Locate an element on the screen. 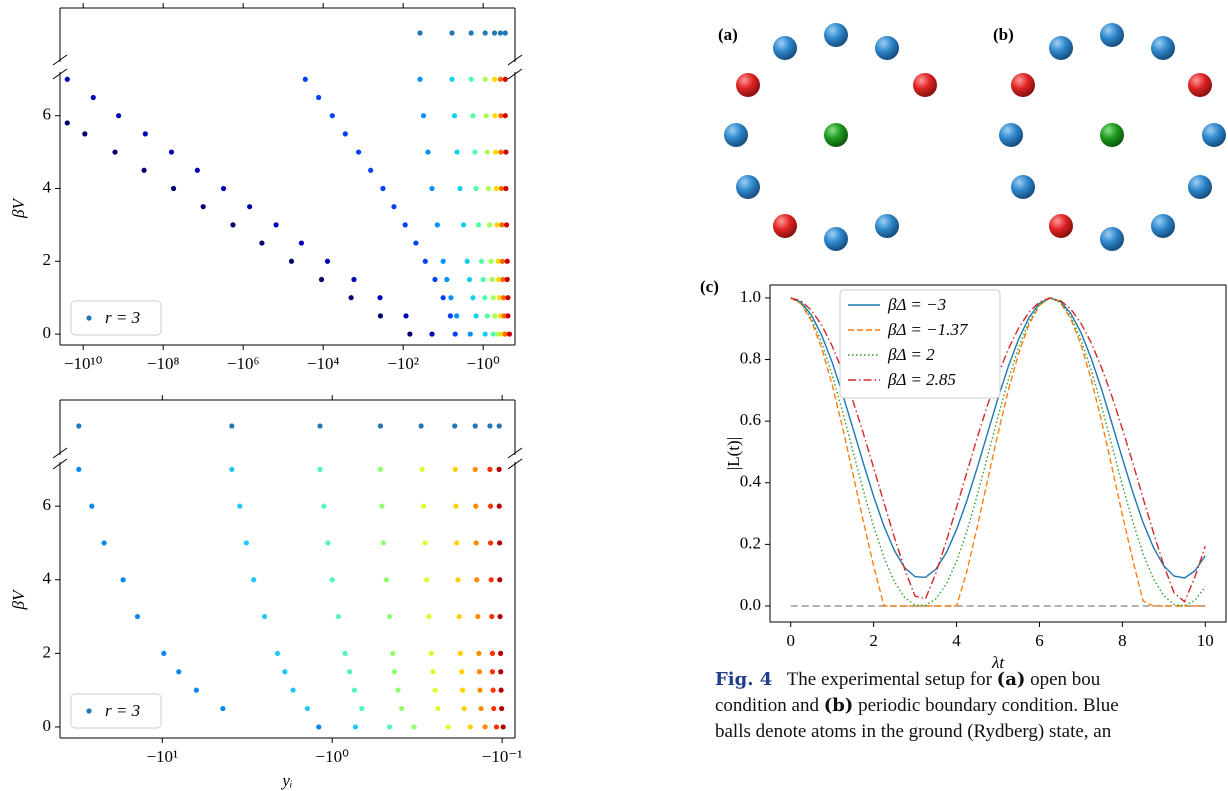 Image resolution: width=1228 pixels, height=791 pixels. y-tick-label: 0.4 is located at coordinates (751, 481).